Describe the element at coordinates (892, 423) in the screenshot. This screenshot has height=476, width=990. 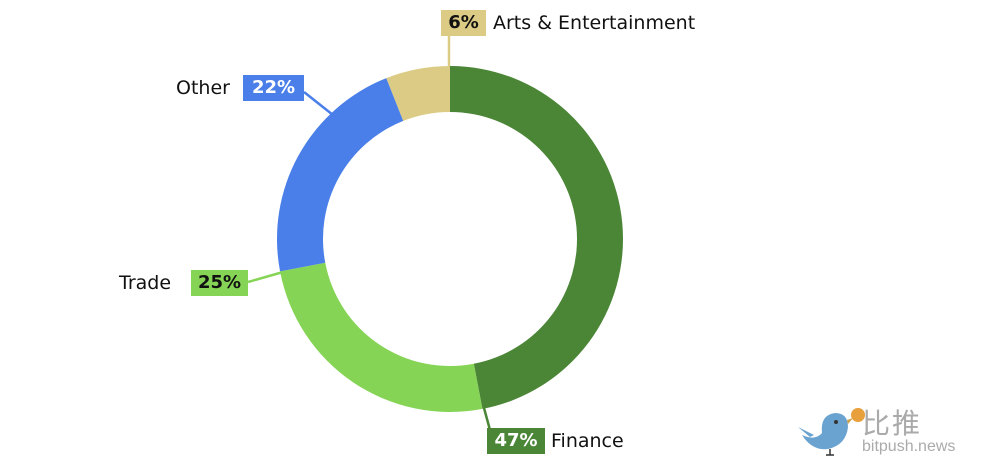
I see `watermark-cn: 比推` at that location.